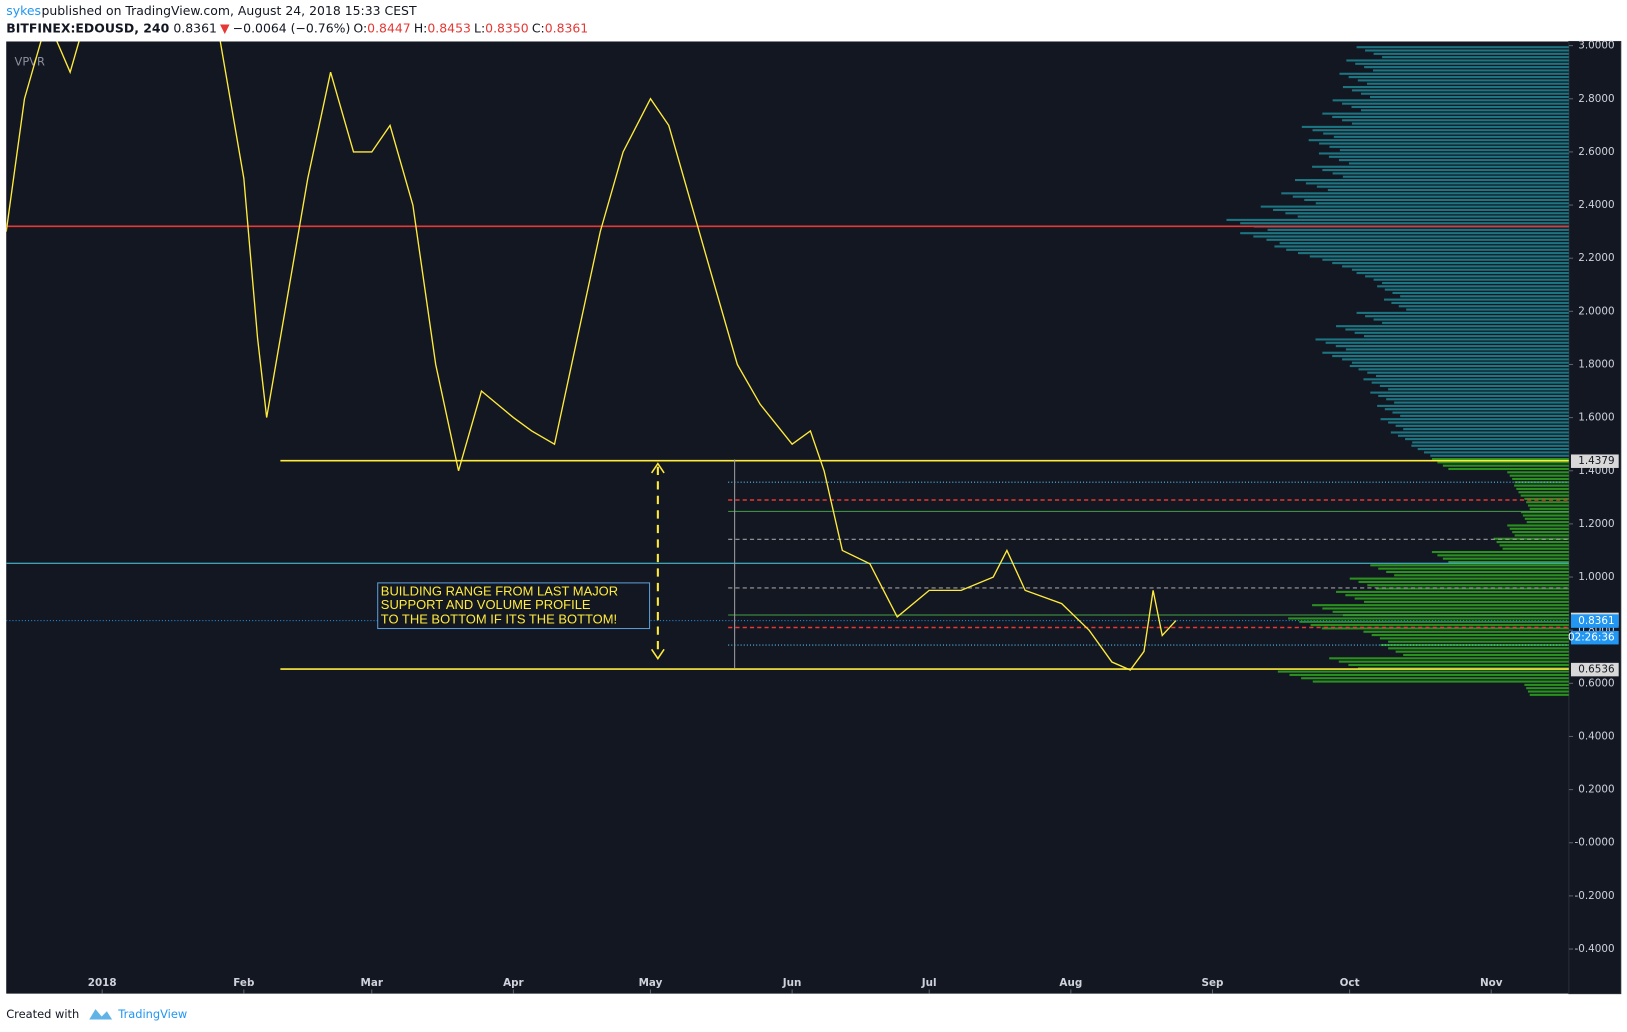 The height and width of the screenshot is (1032, 1627). I want to click on x-tick-label: Sep, so click(1213, 983).